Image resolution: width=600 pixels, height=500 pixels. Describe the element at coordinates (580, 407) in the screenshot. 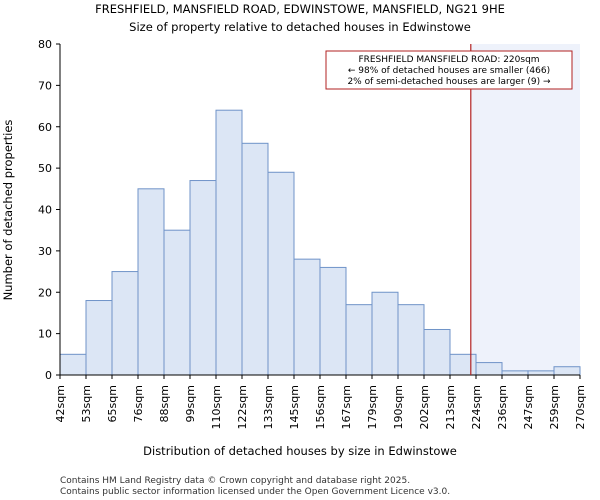

I see `x-tick-label-270sqm: 270sqm` at that location.